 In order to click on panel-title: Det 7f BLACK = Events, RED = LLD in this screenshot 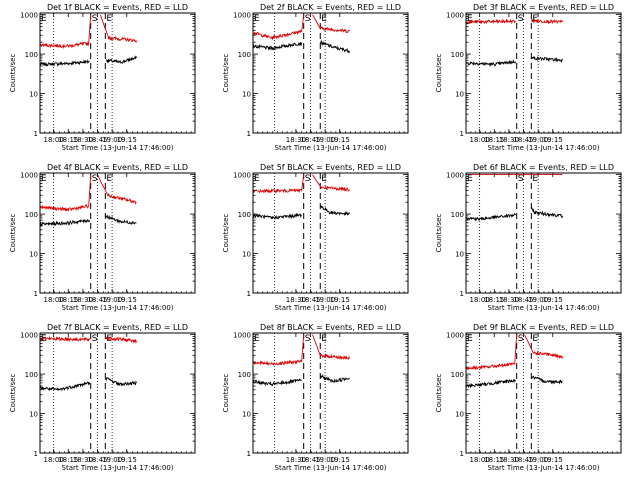, I will do `click(117, 327)`.